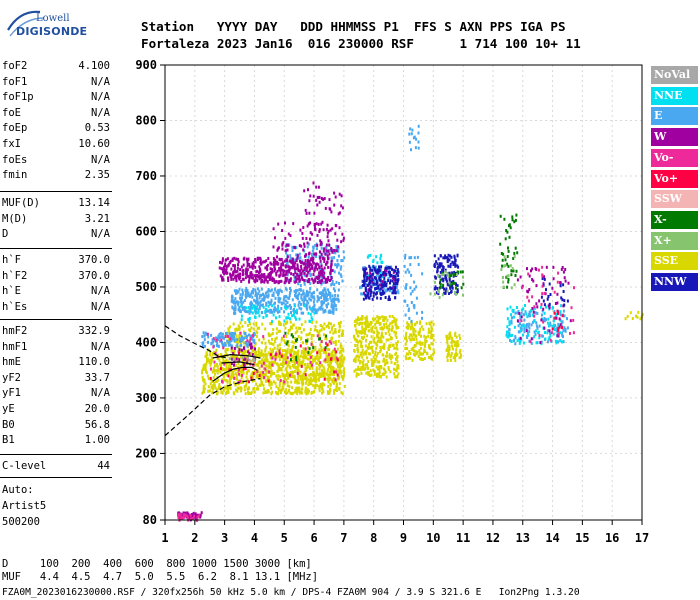 The height and width of the screenshot is (600, 700). What do you see at coordinates (56, 191) in the screenshot?
I see `param-separator` at bounding box center [56, 191].